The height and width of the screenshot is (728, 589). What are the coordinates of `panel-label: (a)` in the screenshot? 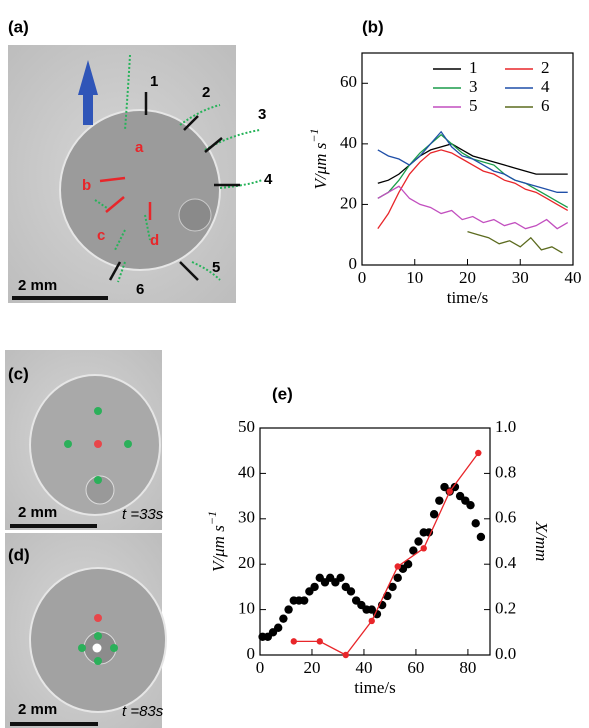 It's located at (18, 26).